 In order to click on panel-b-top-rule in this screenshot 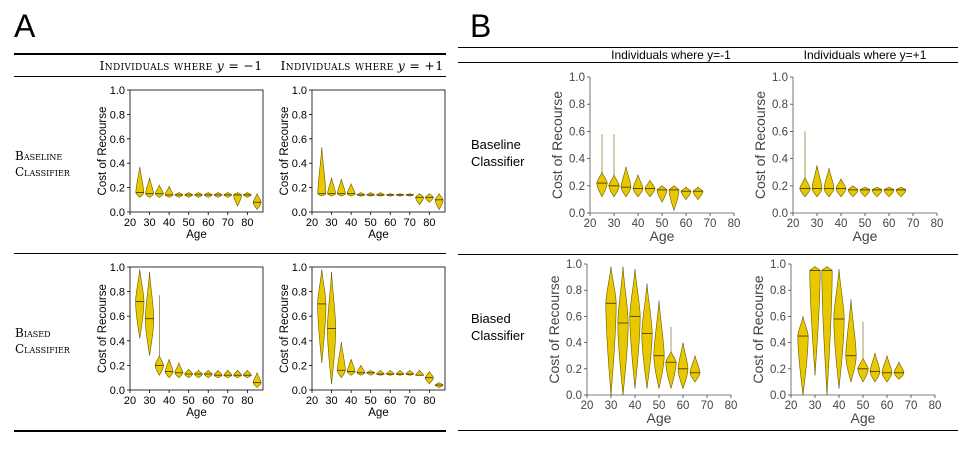, I will do `click(708, 47)`.